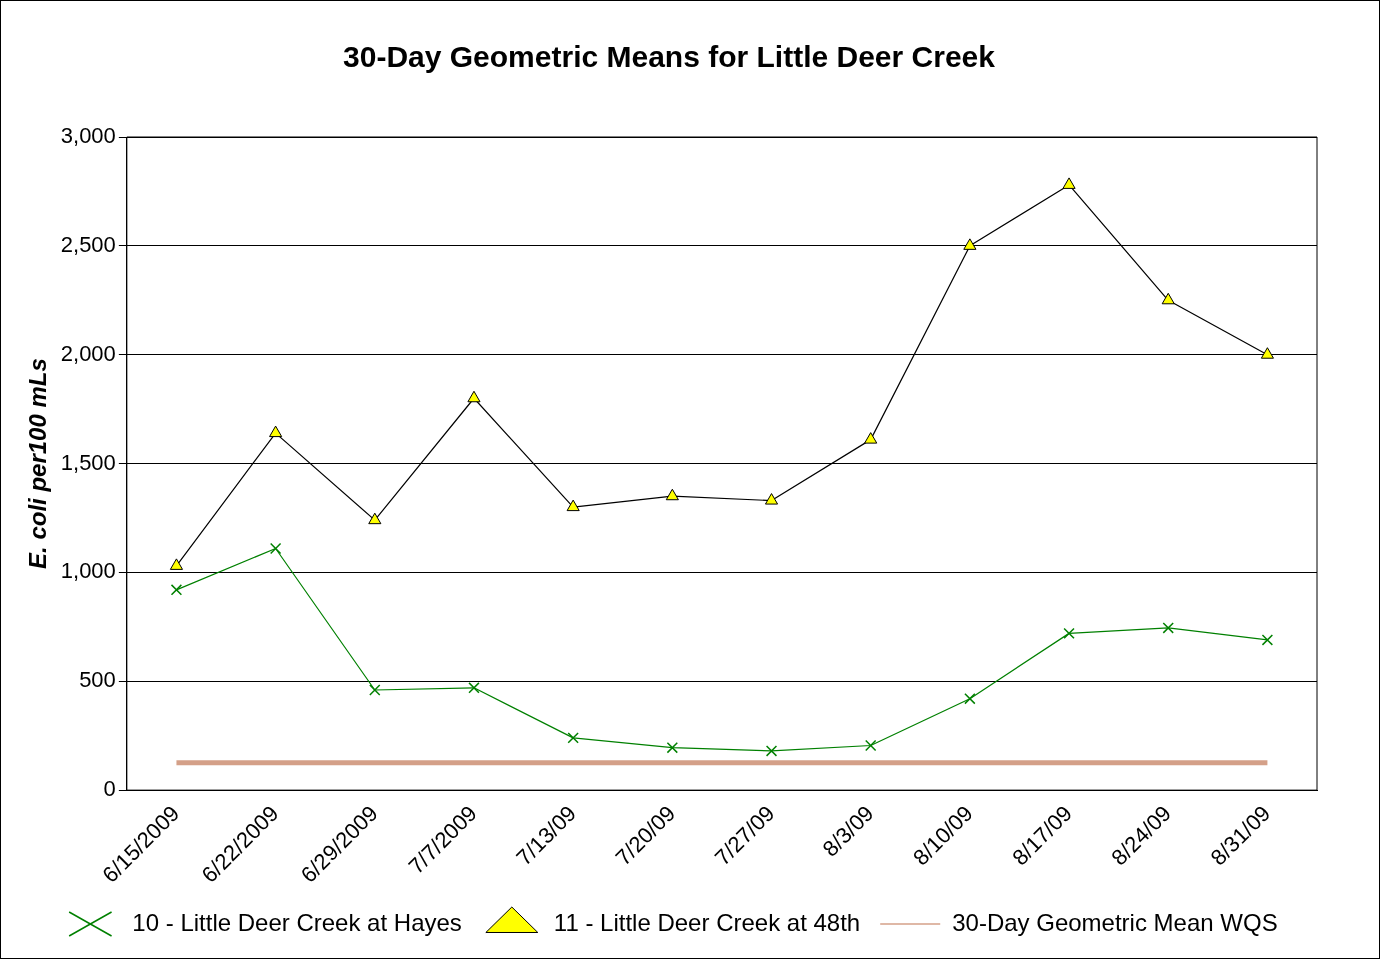  What do you see at coordinates (669, 57) in the screenshot?
I see `chart-title: 30-Day Geometric Means for Little Deer Creek` at bounding box center [669, 57].